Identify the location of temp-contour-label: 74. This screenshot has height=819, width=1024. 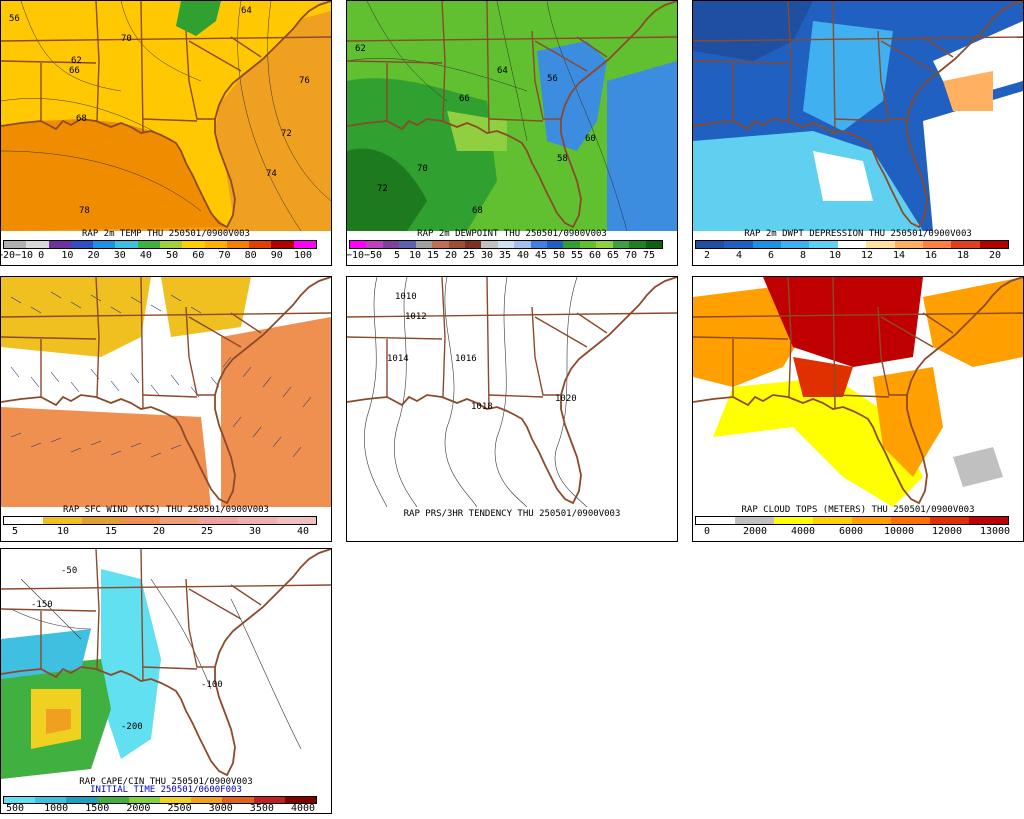
(271, 174).